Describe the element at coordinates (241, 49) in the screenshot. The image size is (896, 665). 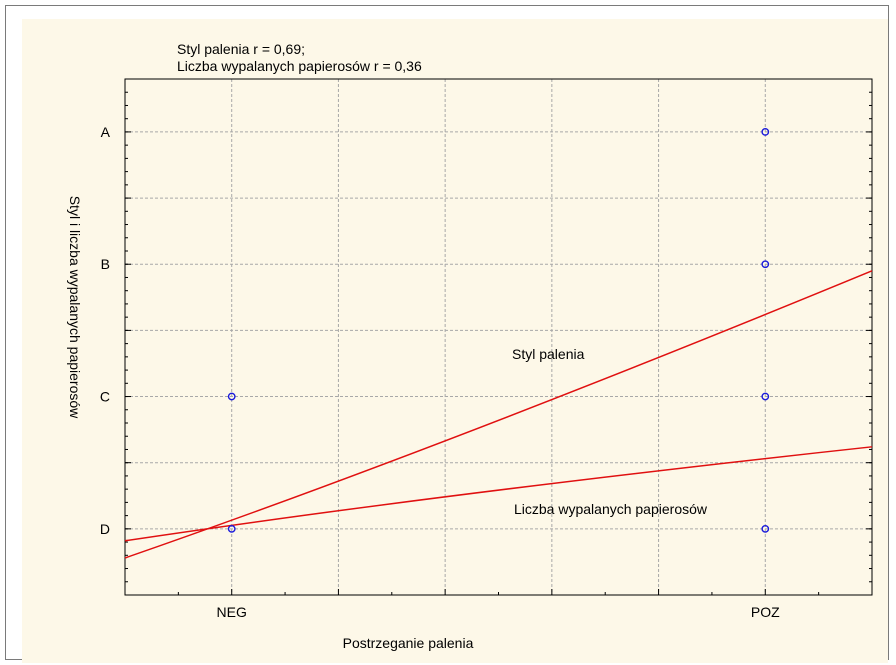
I see `chart-title-line-1: Styl palenia r = 0,69;` at that location.